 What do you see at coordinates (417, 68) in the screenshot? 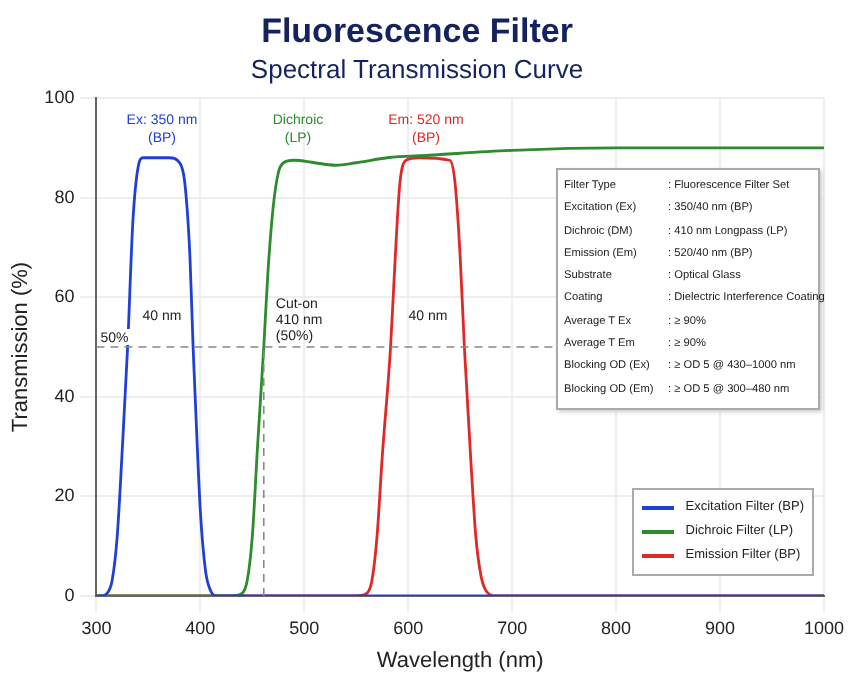
I see `chart-subtitle: Spectral Transmission Curve` at bounding box center [417, 68].